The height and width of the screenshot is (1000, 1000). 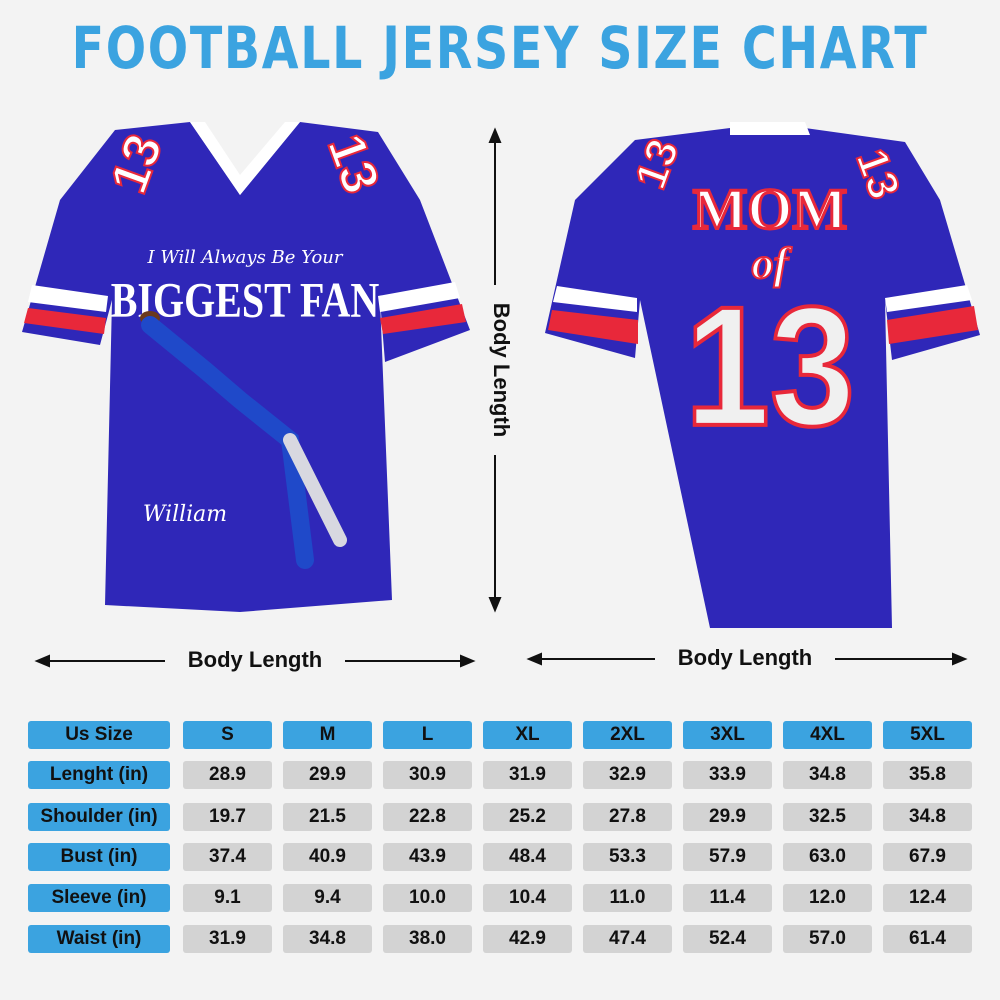 I want to click on table-cell: 32.5, so click(x=827, y=817).